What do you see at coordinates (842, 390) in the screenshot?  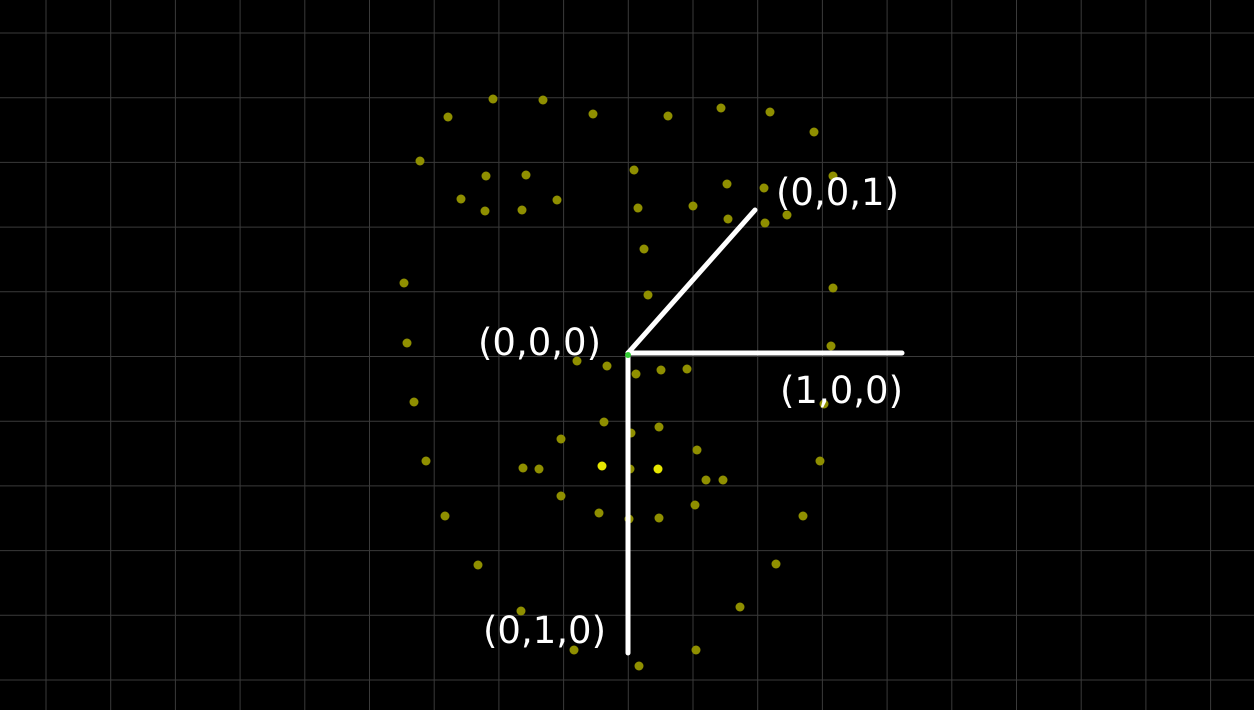 I see `x-axis-label: (1,0,0)` at bounding box center [842, 390].